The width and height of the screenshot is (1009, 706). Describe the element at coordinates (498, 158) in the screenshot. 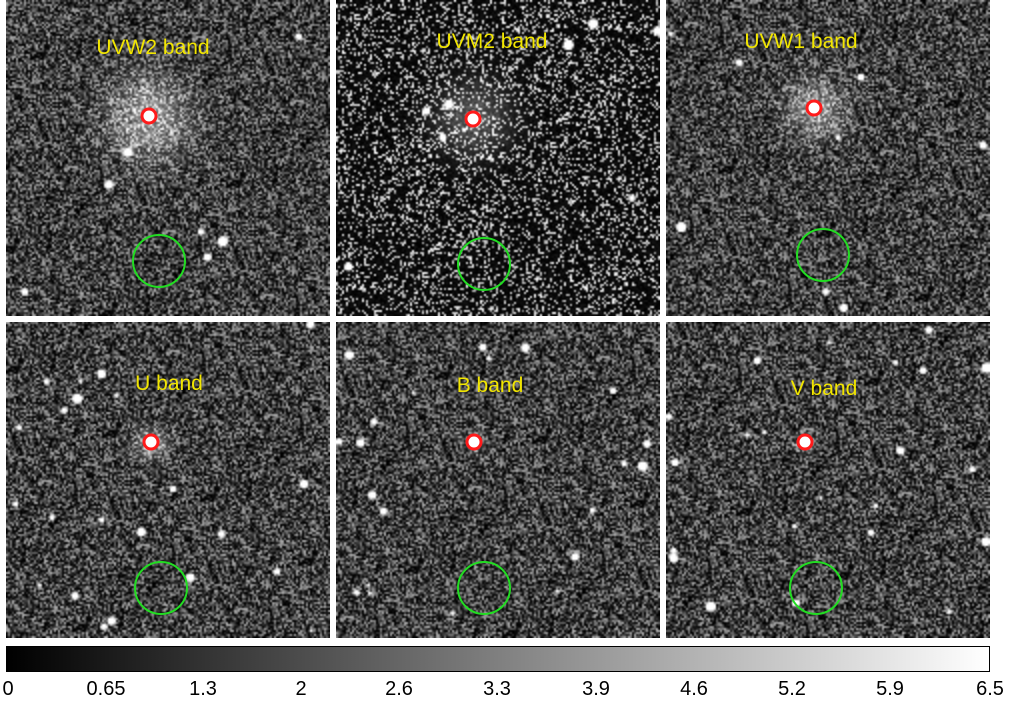

I see `image-panel-uvm2: UVM2 band` at that location.